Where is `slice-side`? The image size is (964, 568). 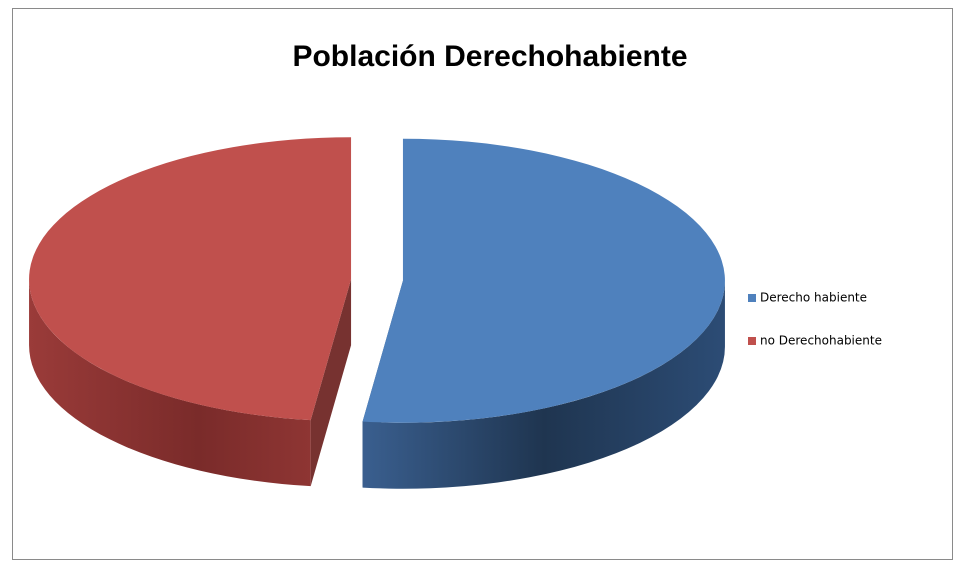
slice-side is located at coordinates (331, 383).